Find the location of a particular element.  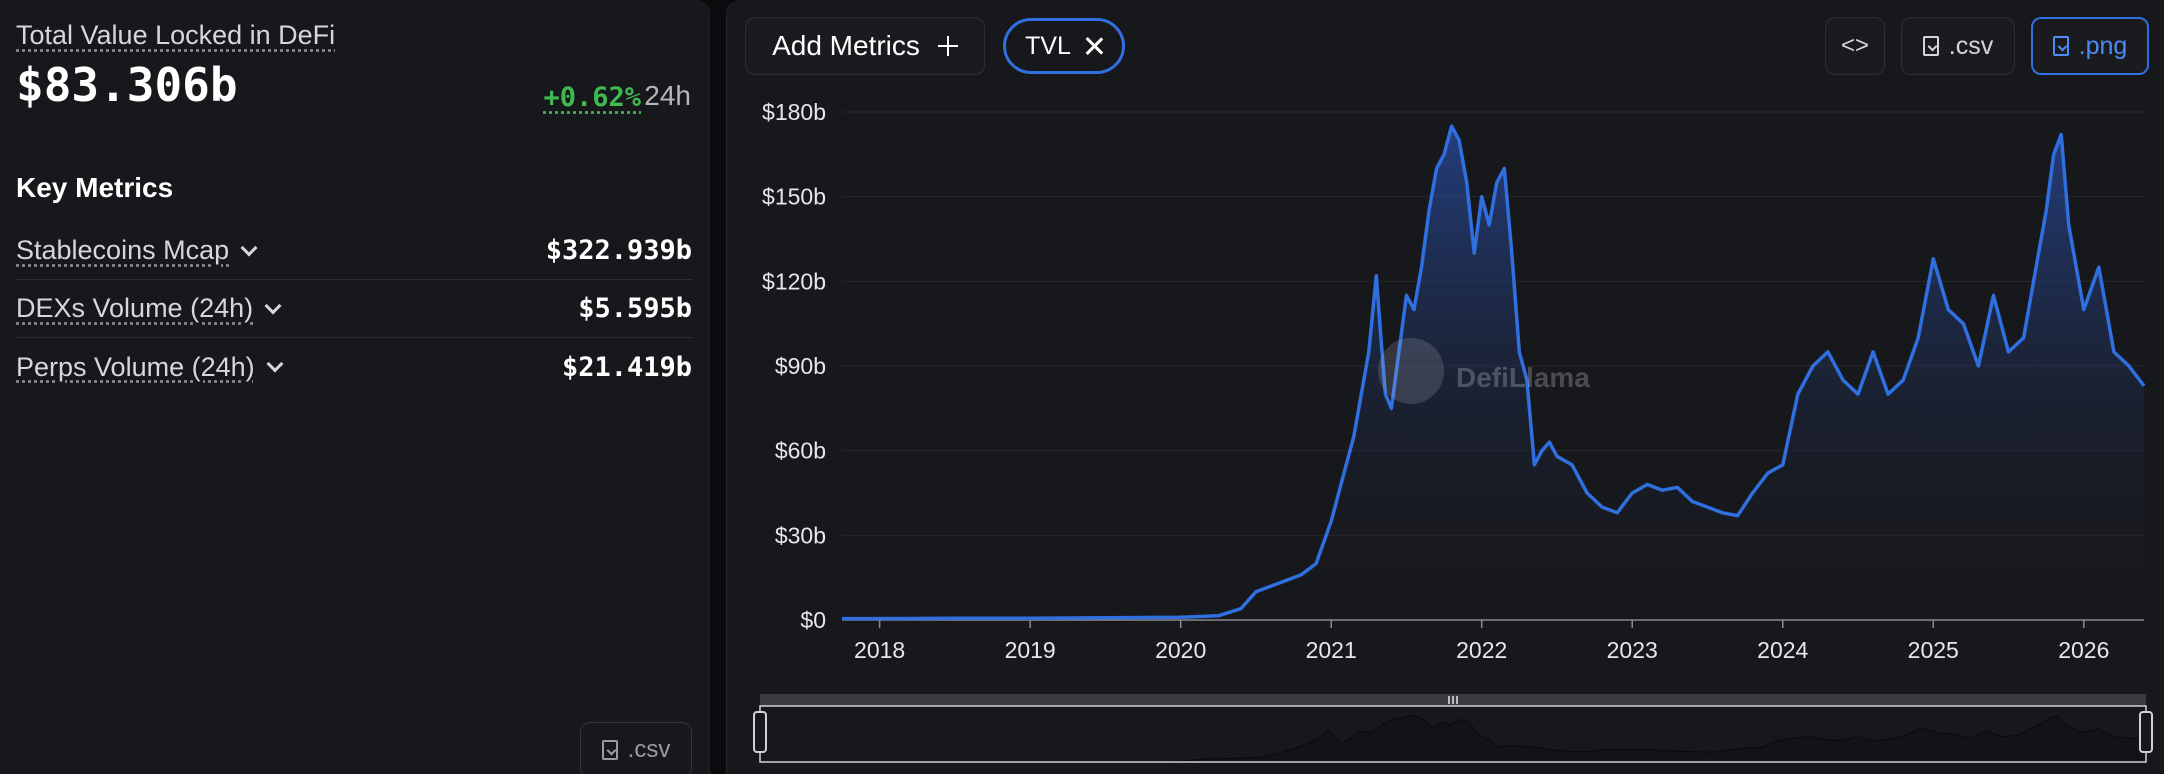

x-tick-label: 2018 is located at coordinates (879, 650).